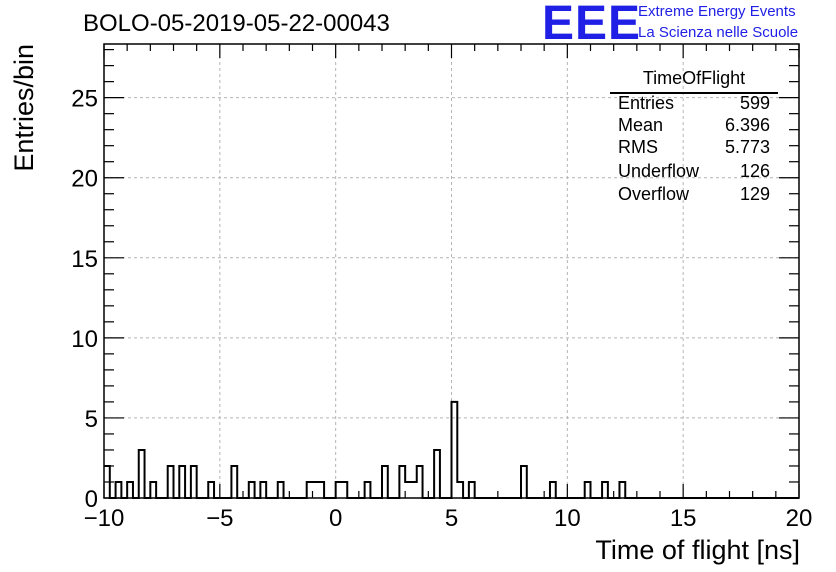 Image resolution: width=836 pixels, height=572 pixels. What do you see at coordinates (799, 518) in the screenshot?
I see `x-tick-label: 20` at bounding box center [799, 518].